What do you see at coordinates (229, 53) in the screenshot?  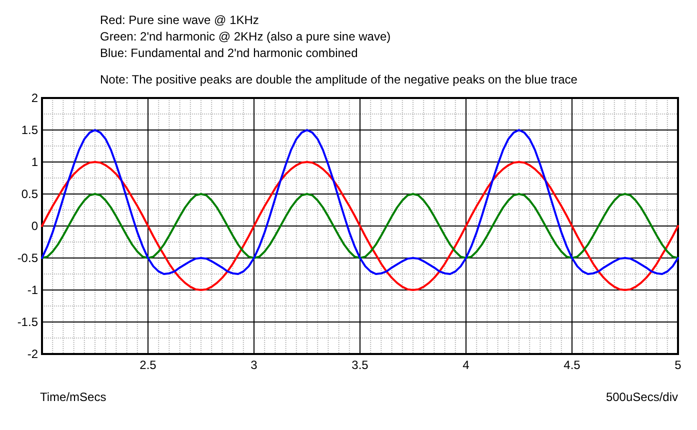 I see `text: Blue: Fundamental and 2'nd harmonic combined` at bounding box center [229, 53].